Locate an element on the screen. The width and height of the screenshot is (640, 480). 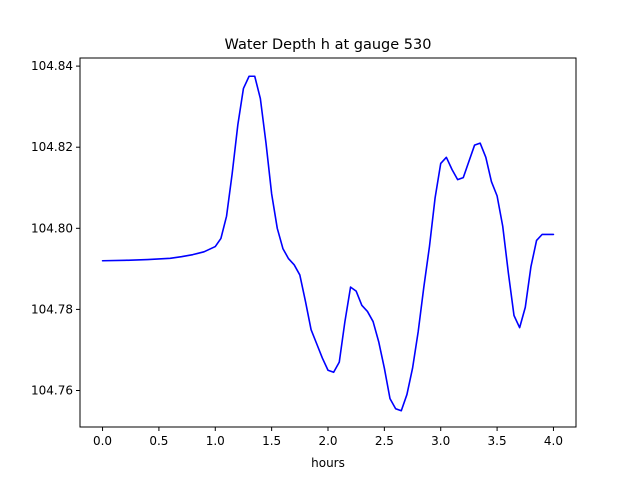
chart-title: Water Depth h at gauge 530 is located at coordinates (328, 45).